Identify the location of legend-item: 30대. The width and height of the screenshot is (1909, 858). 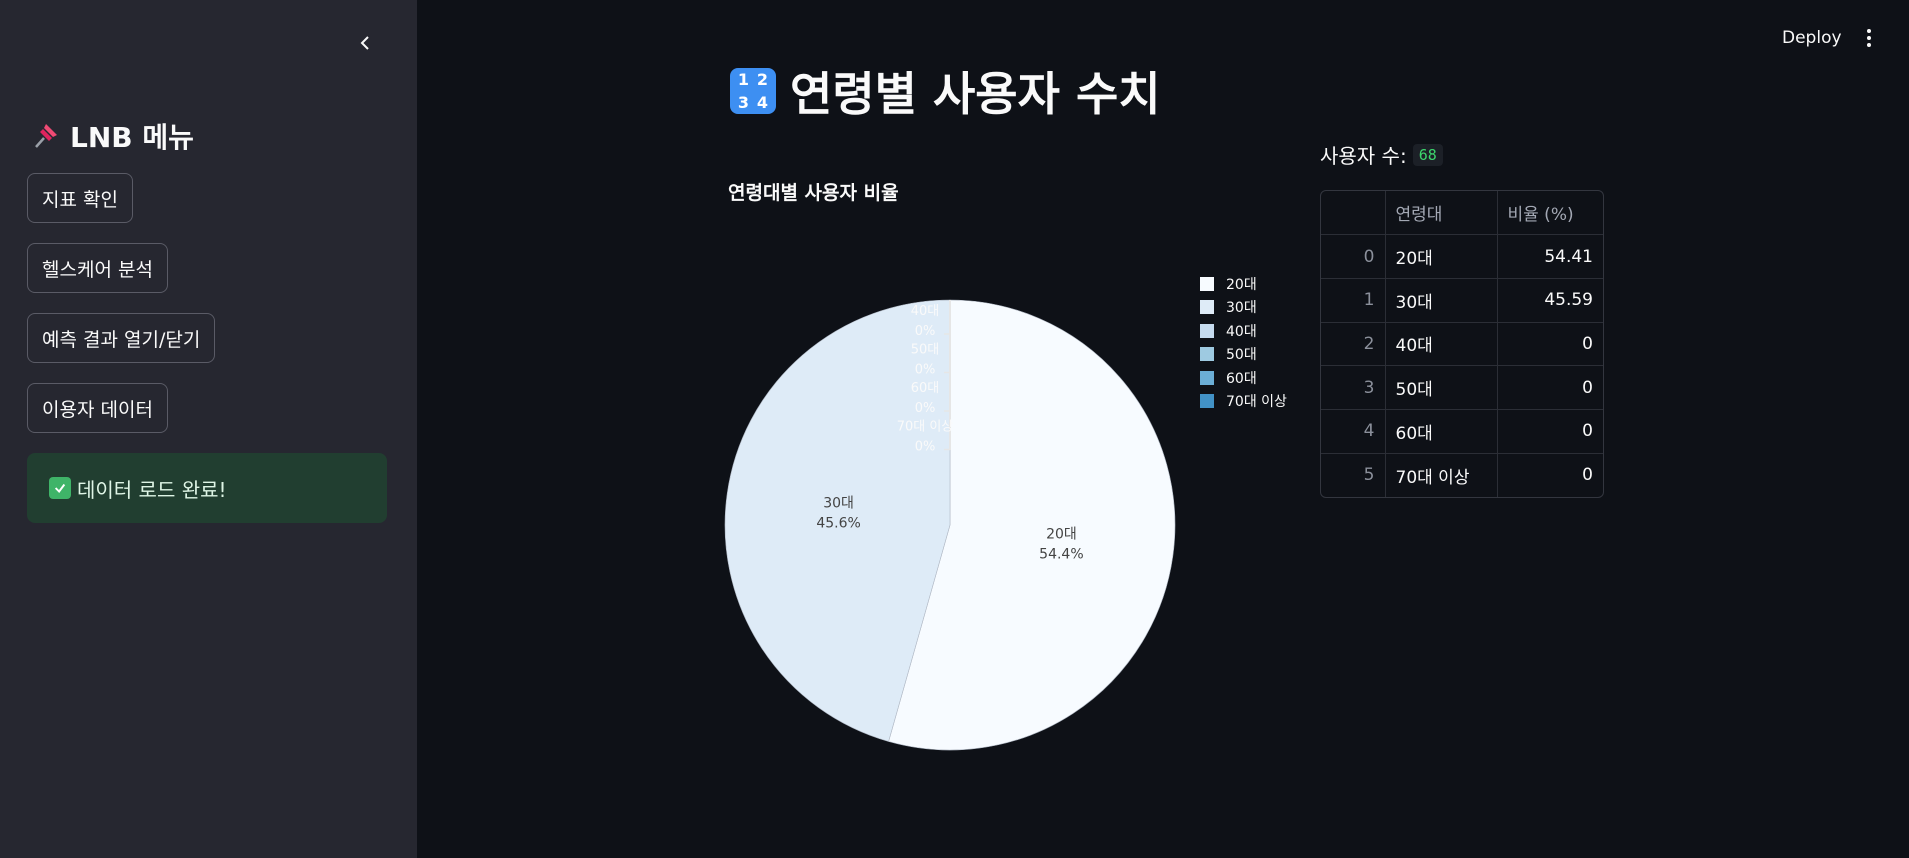
(1243, 308).